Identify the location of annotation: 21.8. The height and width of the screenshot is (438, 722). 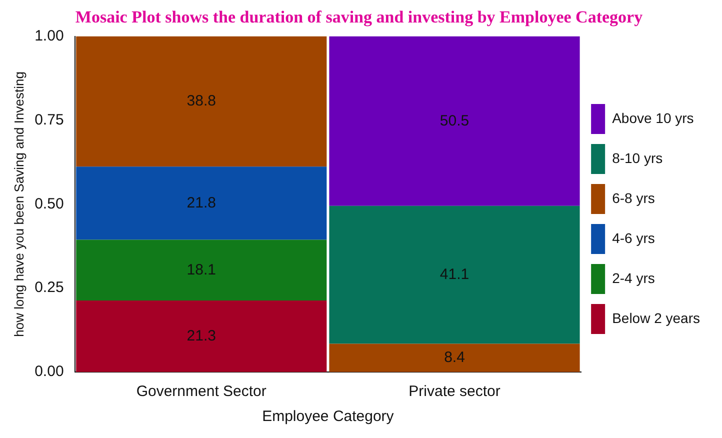
(201, 203).